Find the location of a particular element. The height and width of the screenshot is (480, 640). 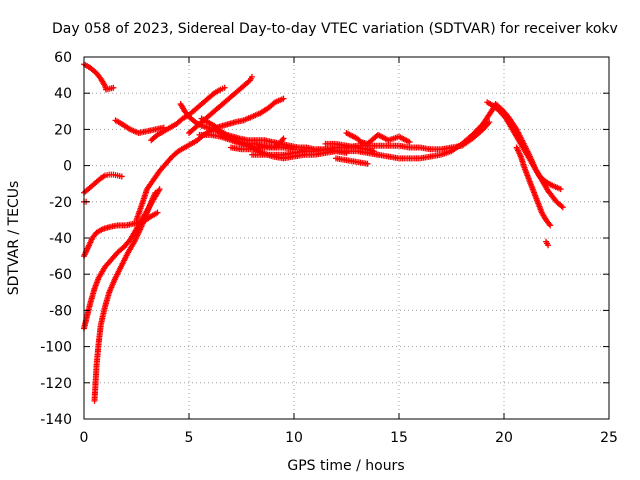

x-tick-labels: 0 5 10 15 20 25 is located at coordinates (349, 438).